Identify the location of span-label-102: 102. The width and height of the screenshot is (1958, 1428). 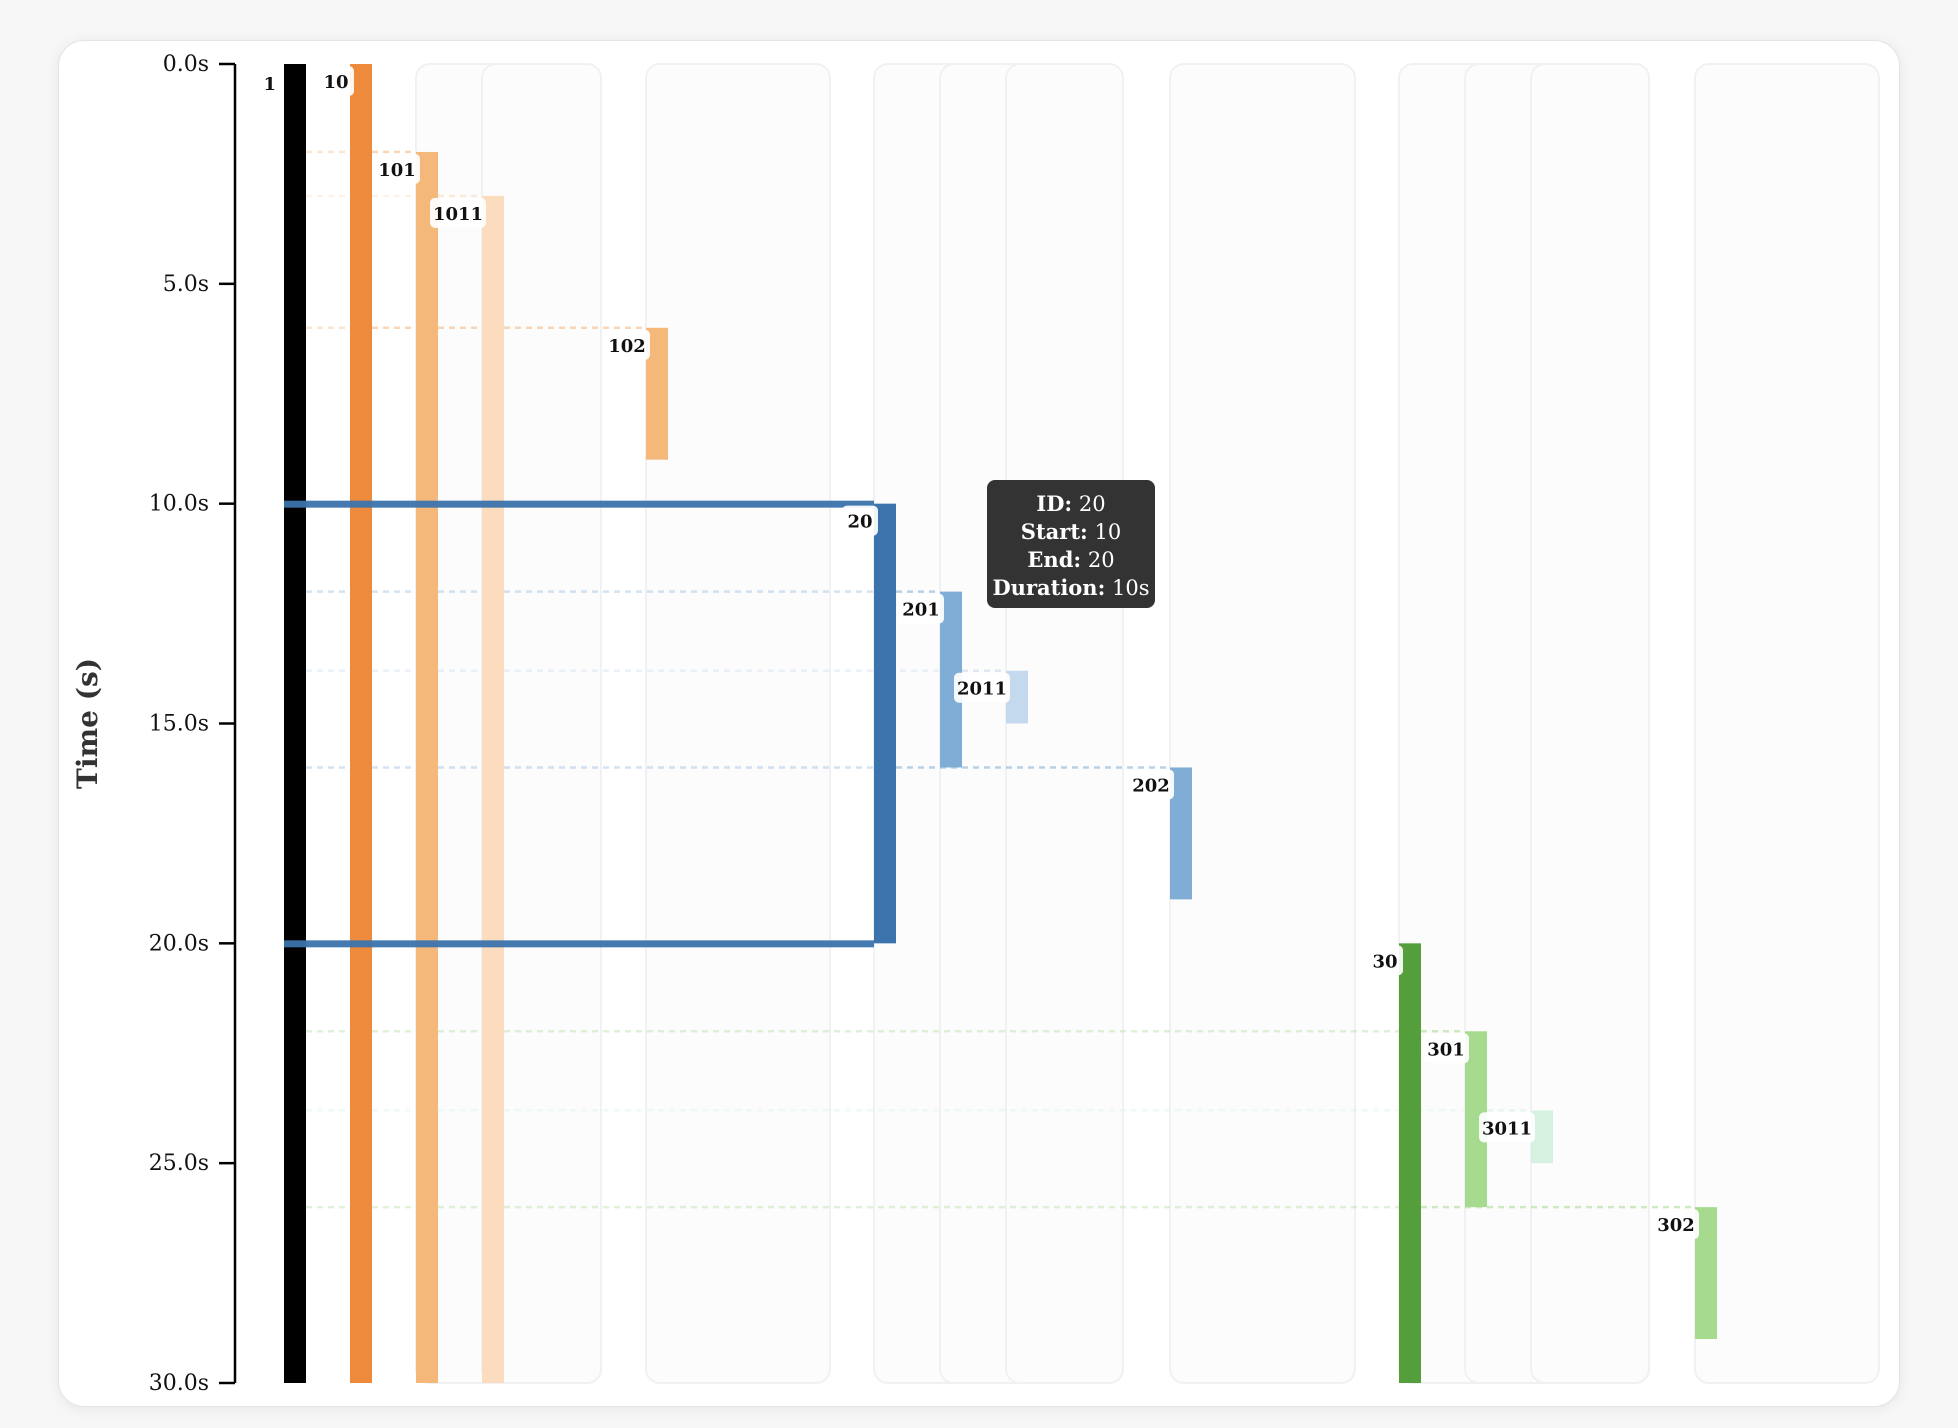
(627, 346).